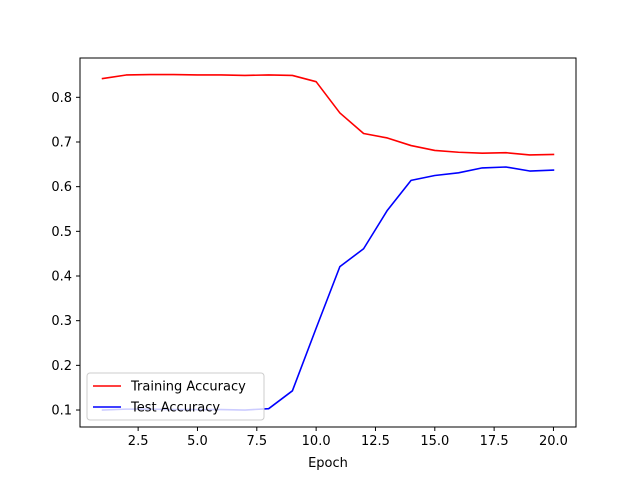 The image size is (640, 484). What do you see at coordinates (61, 321) in the screenshot?
I see `y-tick-label: 0.3` at bounding box center [61, 321].